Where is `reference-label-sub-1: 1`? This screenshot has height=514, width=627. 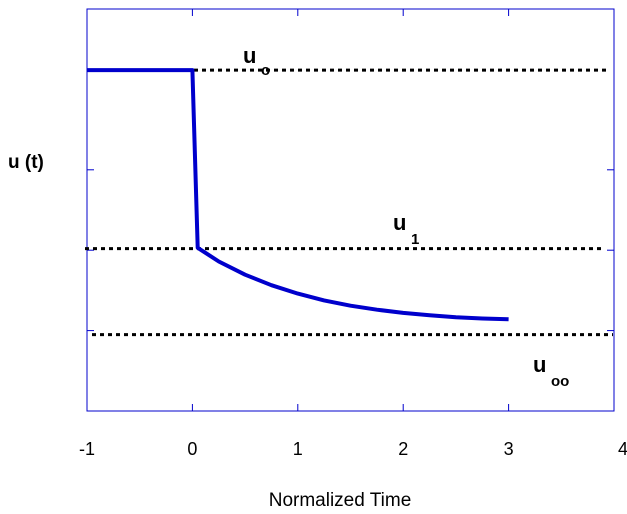
reference-label-sub-1: 1 is located at coordinates (415, 239).